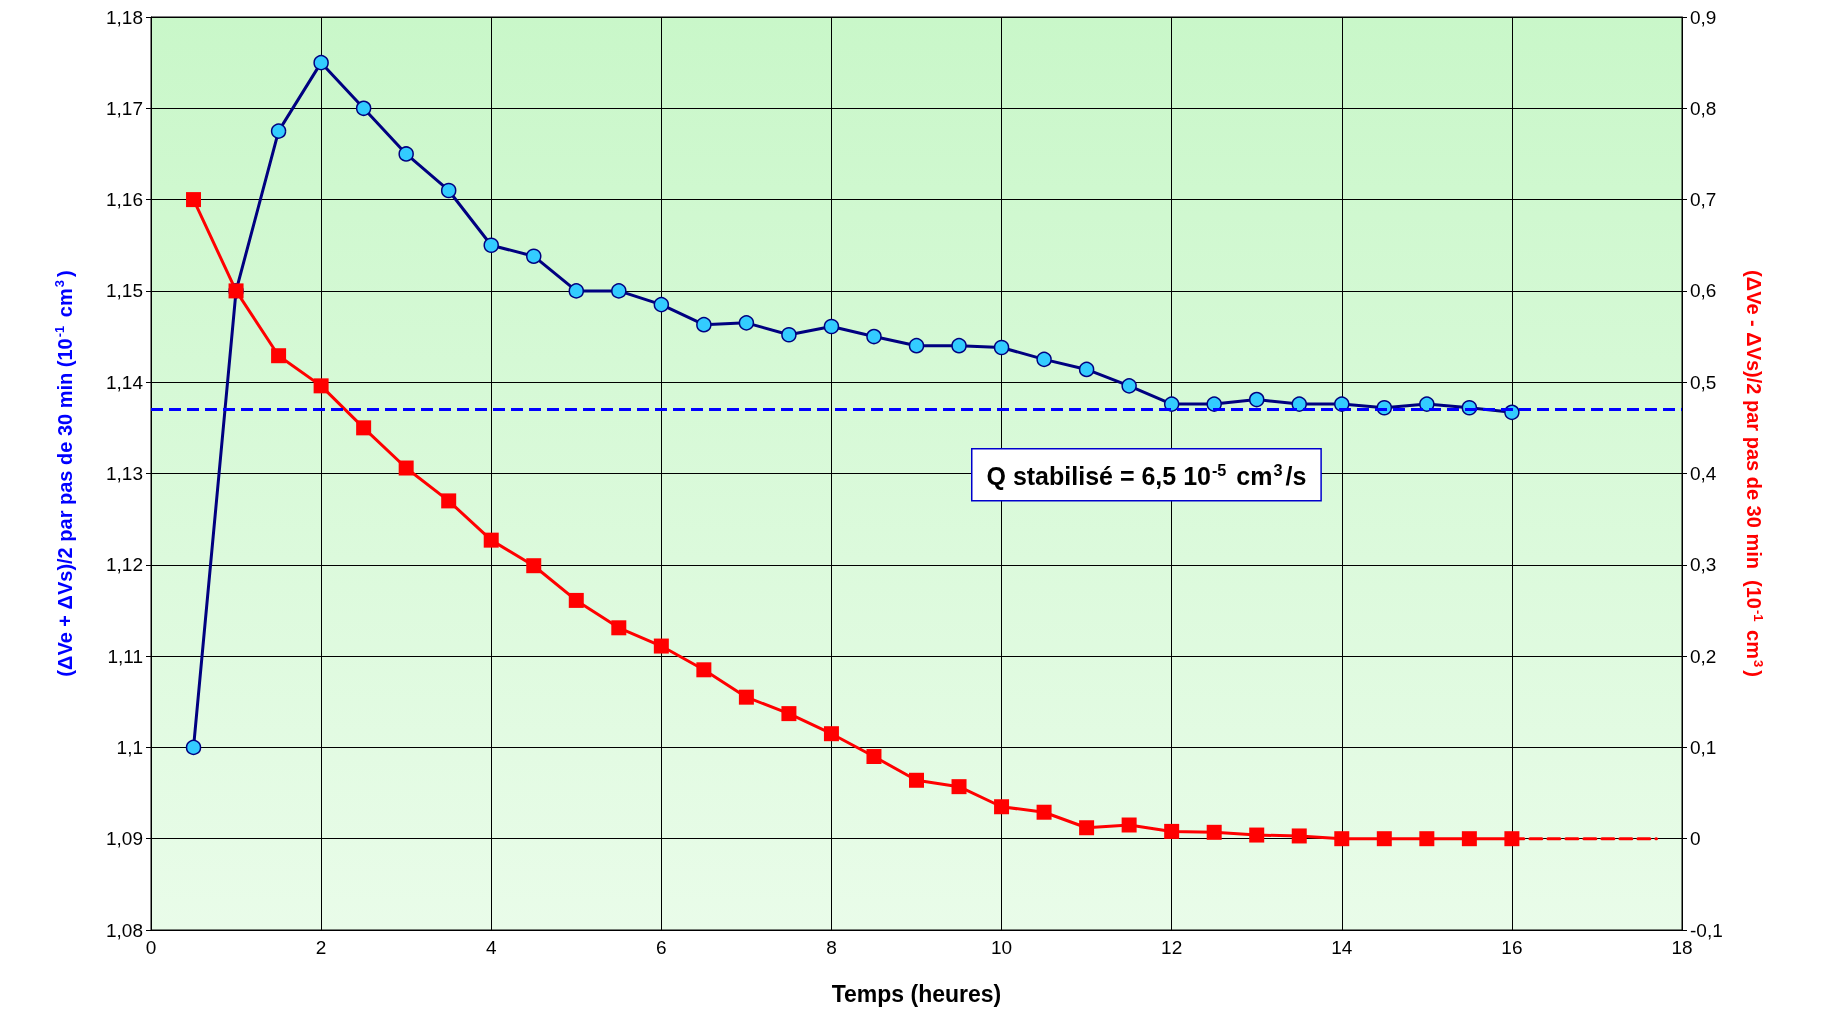 The width and height of the screenshot is (1823, 1032). What do you see at coordinates (321, 947) in the screenshot?
I see `x-tick-label: 2` at bounding box center [321, 947].